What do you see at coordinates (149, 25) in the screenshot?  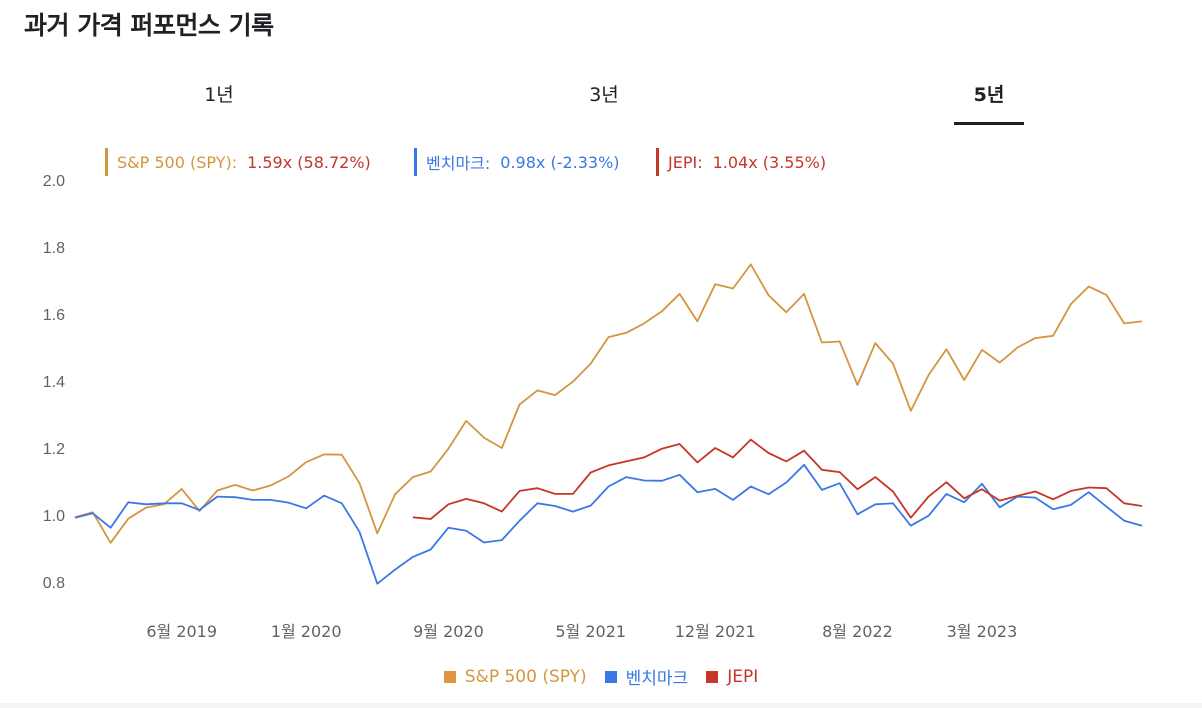 I see `page-title: 과거 가격 퍼포먼스 기록` at bounding box center [149, 25].